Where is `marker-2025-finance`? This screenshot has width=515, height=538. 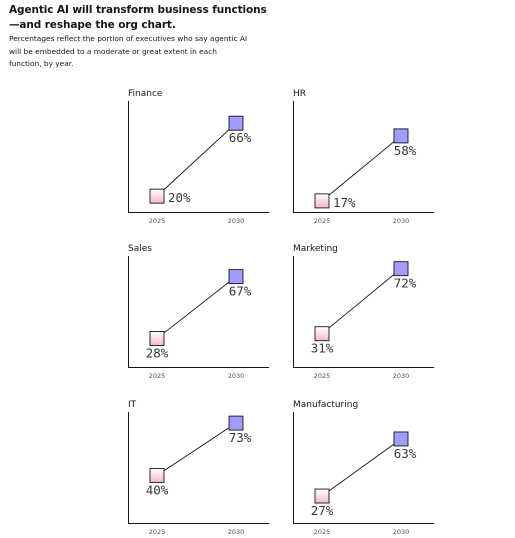 marker-2025-finance is located at coordinates (157, 196).